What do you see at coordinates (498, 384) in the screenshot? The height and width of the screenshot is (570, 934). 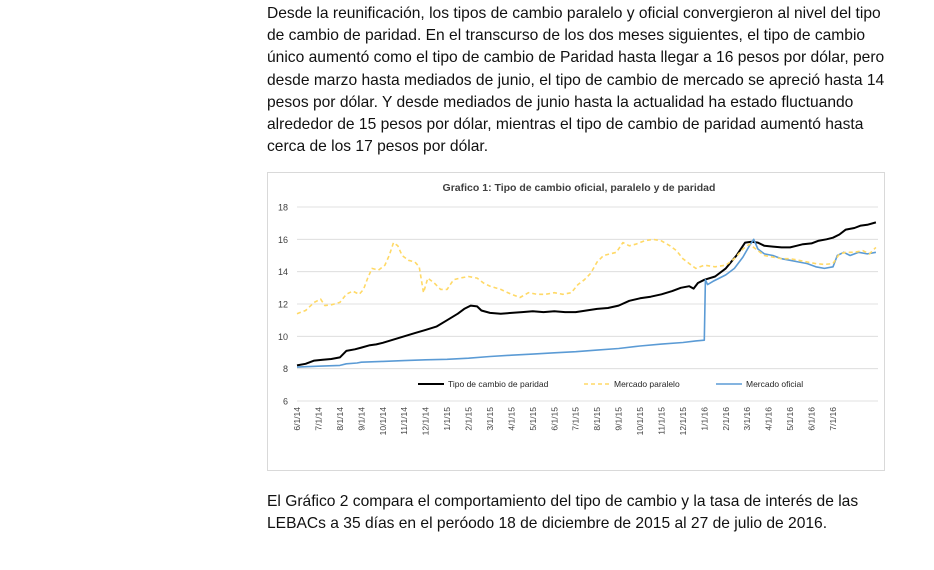 I see `legend-label: Tipo de cambio de paridad` at bounding box center [498, 384].